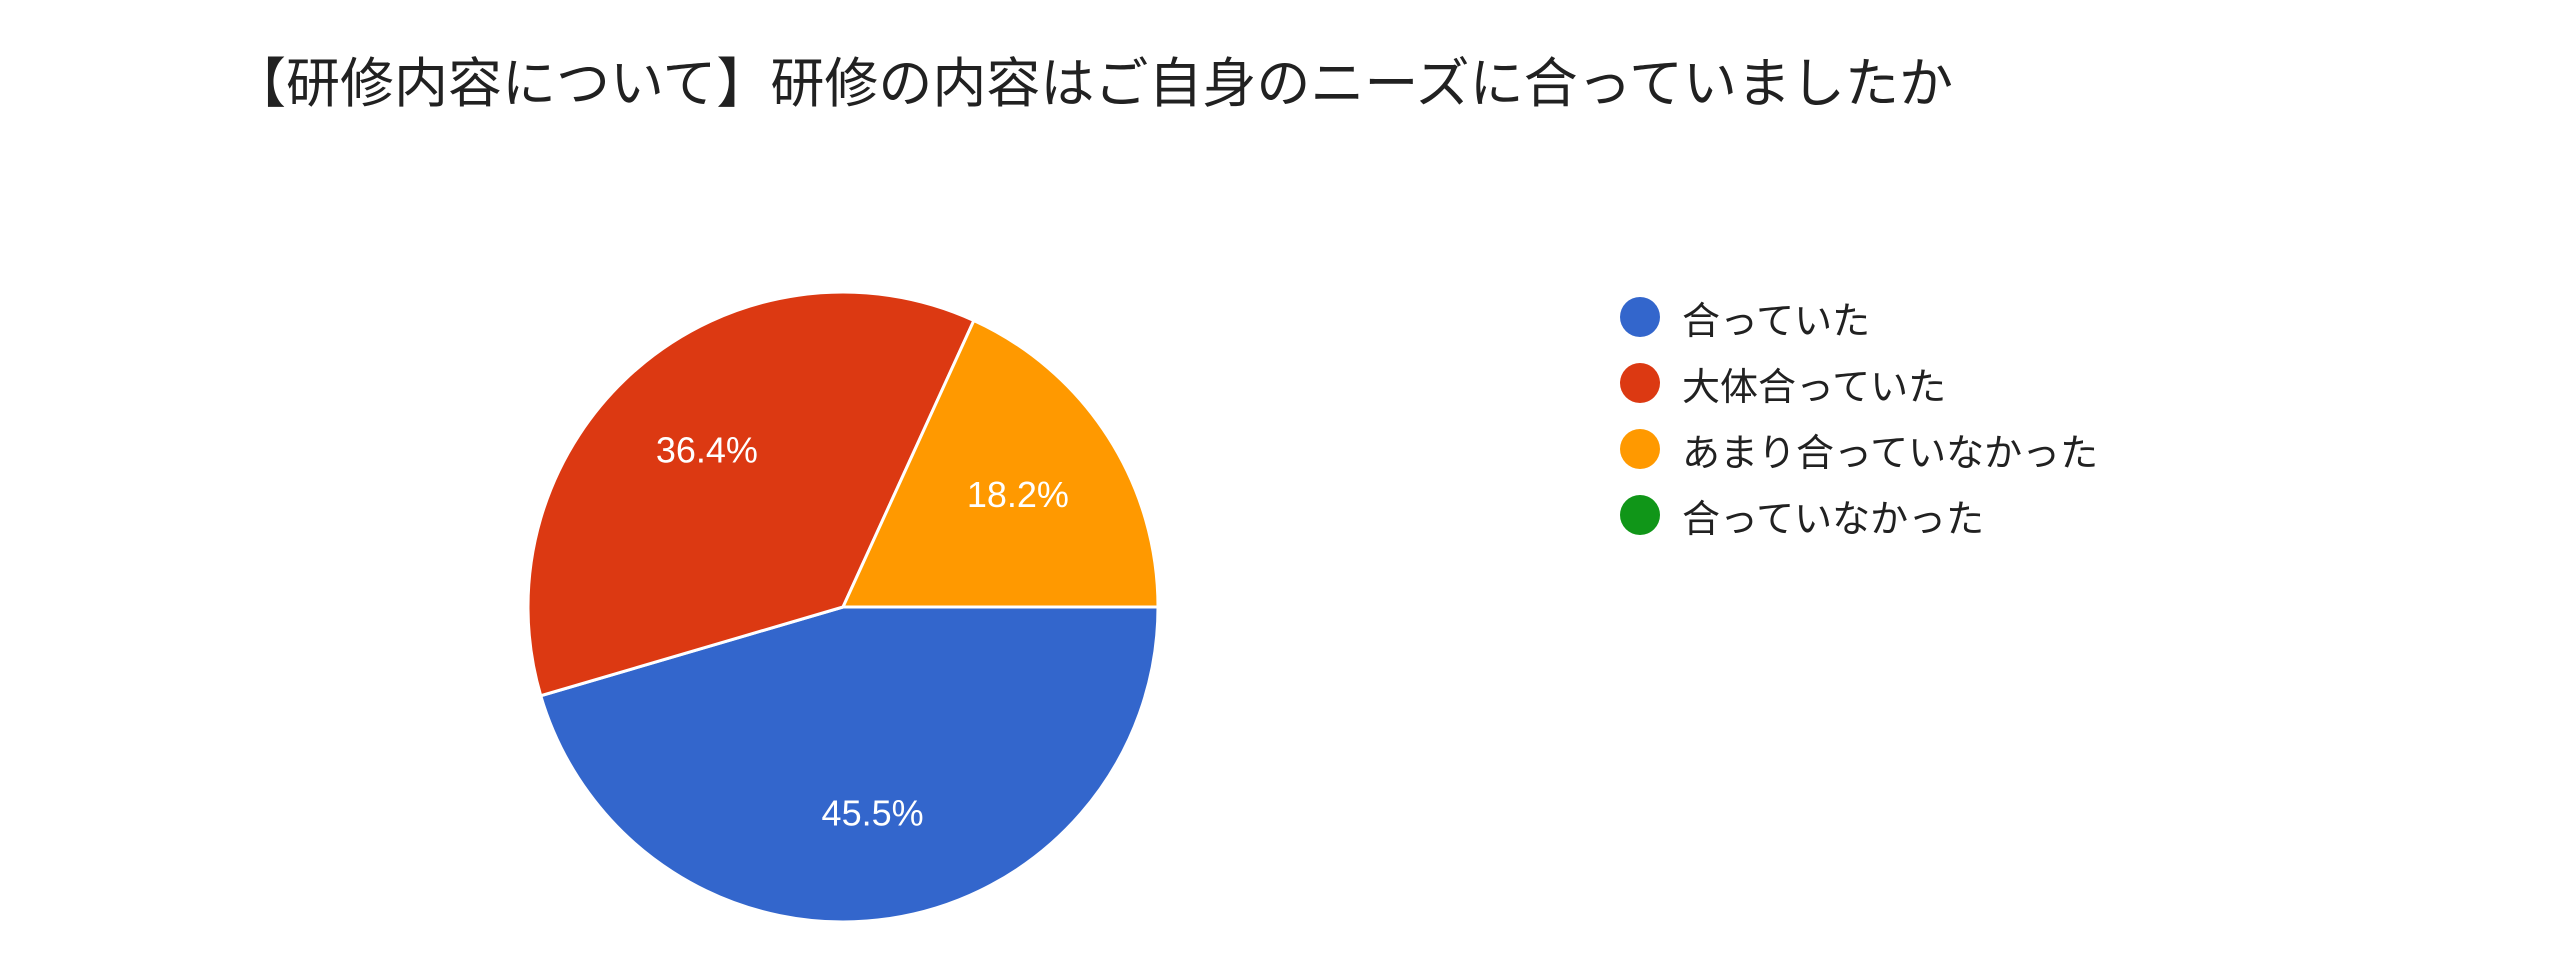 Image resolution: width=2560 pixels, height=954 pixels. Describe the element at coordinates (1640, 317) in the screenshot. I see `legend-swatch-matched` at that location.